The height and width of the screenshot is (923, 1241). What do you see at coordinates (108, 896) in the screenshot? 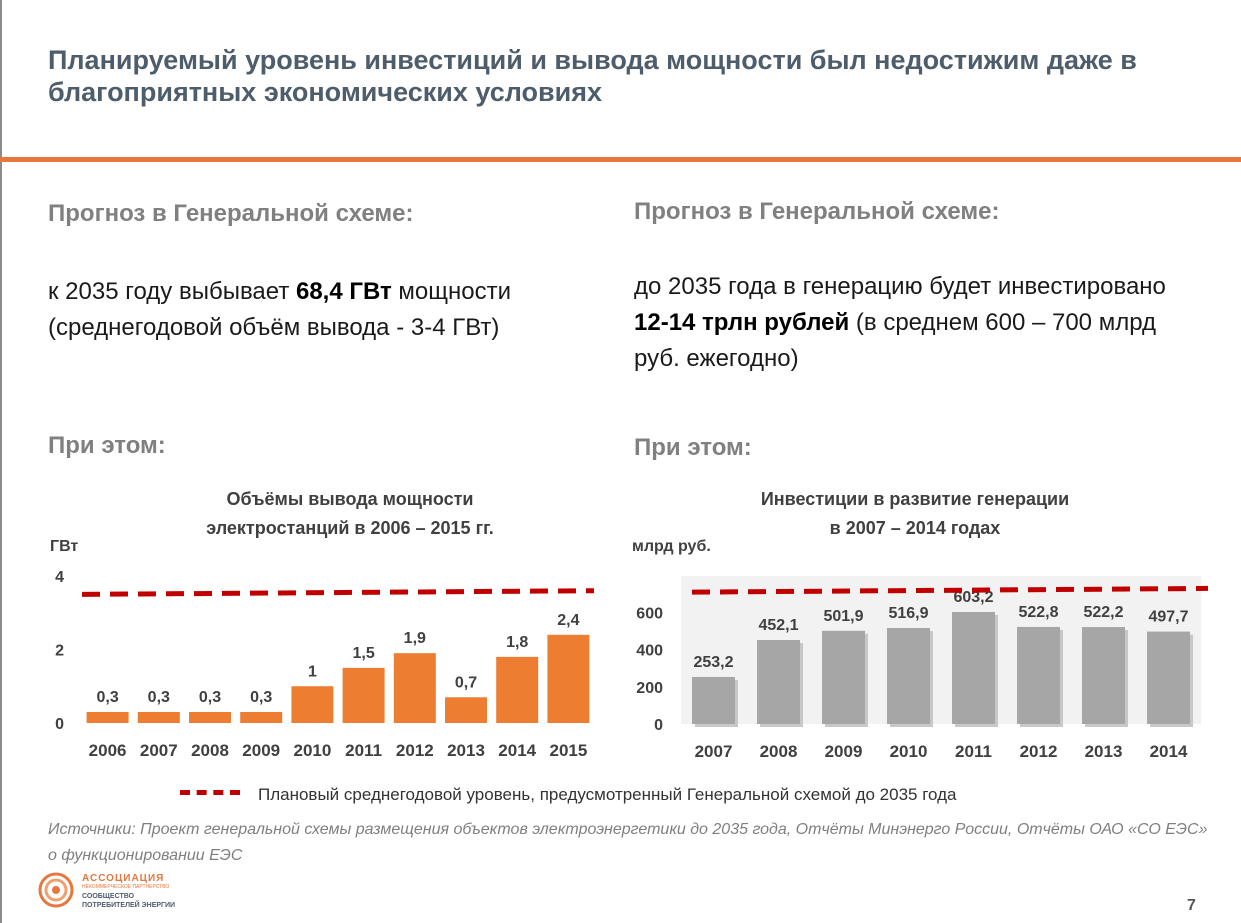
I see `logo-line3: СООБЩЕСТВО` at bounding box center [108, 896].